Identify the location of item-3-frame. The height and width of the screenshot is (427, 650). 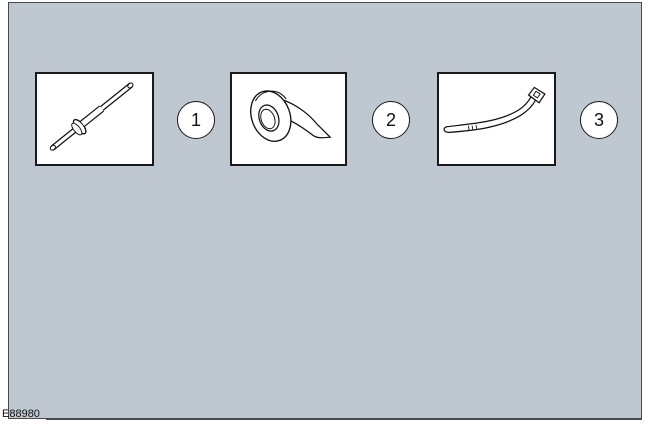
(496, 119).